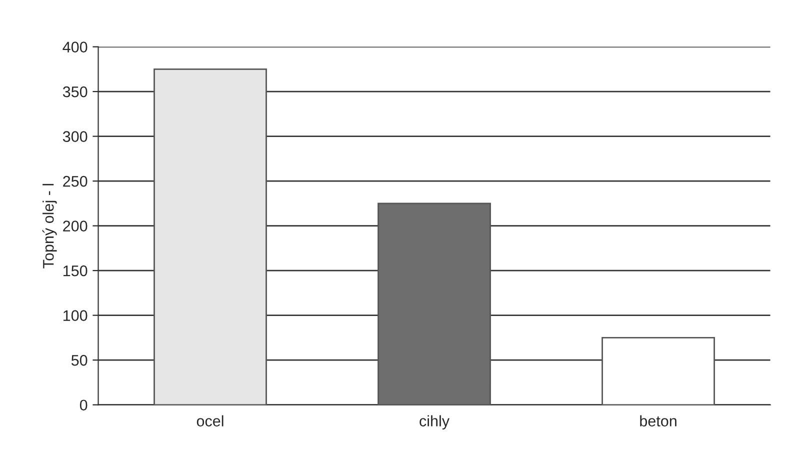 Image resolution: width=786 pixels, height=468 pixels. Describe the element at coordinates (49, 226) in the screenshot. I see `y-axis-title: Topný olej - l` at that location.